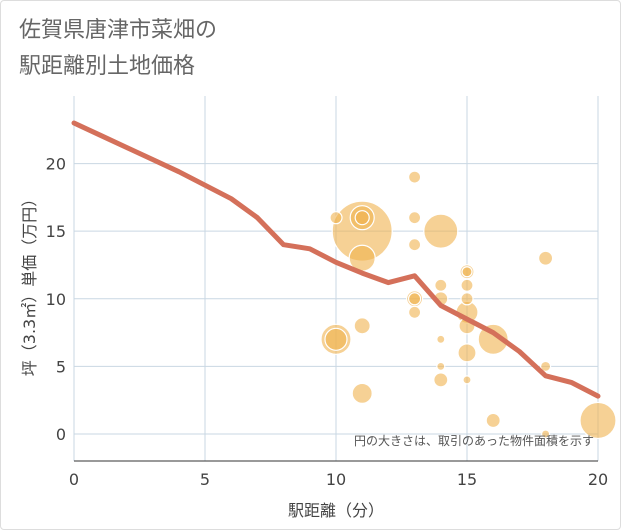 The image size is (621, 531). What do you see at coordinates (56, 164) in the screenshot?
I see `y-tick-label: 20` at bounding box center [56, 164].